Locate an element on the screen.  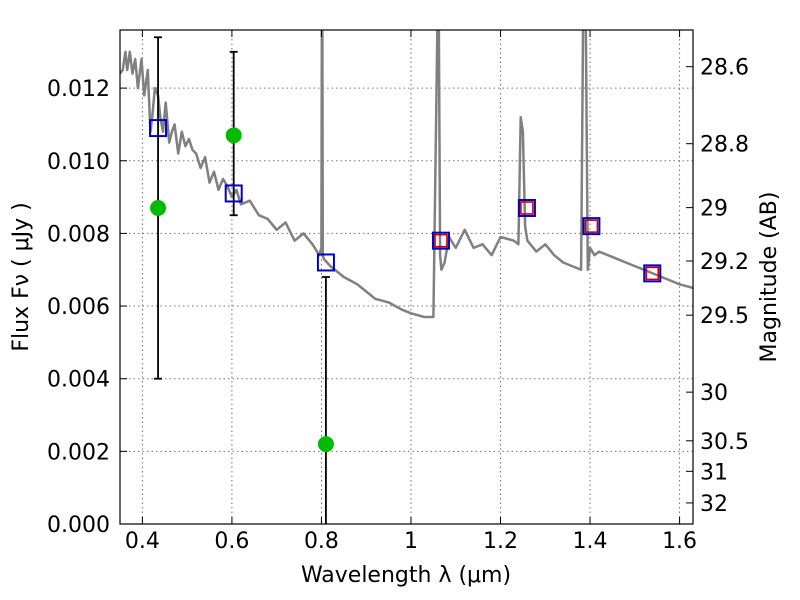
y-tick-label: 0.004 is located at coordinates (78, 380).